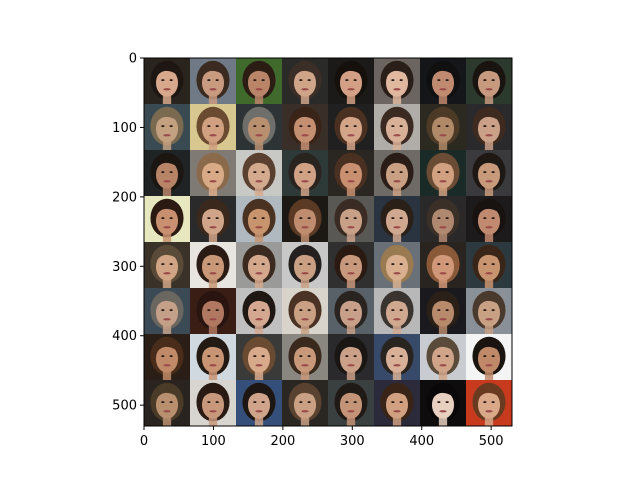 This screenshot has height=480, width=640. Describe the element at coordinates (133, 59) in the screenshot. I see `y-tick-label: 0` at that location.